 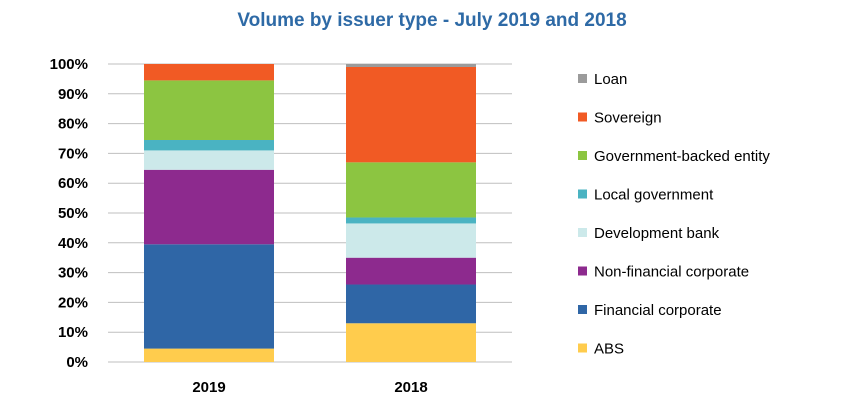 I want to click on y-tick-label: 30%, so click(x=73, y=273).